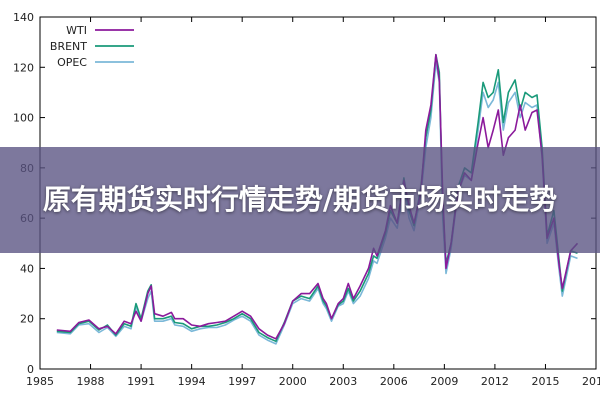 This screenshot has width=600, height=400. What do you see at coordinates (91, 381) in the screenshot?
I see `x-tick-label: 1988` at bounding box center [91, 381].